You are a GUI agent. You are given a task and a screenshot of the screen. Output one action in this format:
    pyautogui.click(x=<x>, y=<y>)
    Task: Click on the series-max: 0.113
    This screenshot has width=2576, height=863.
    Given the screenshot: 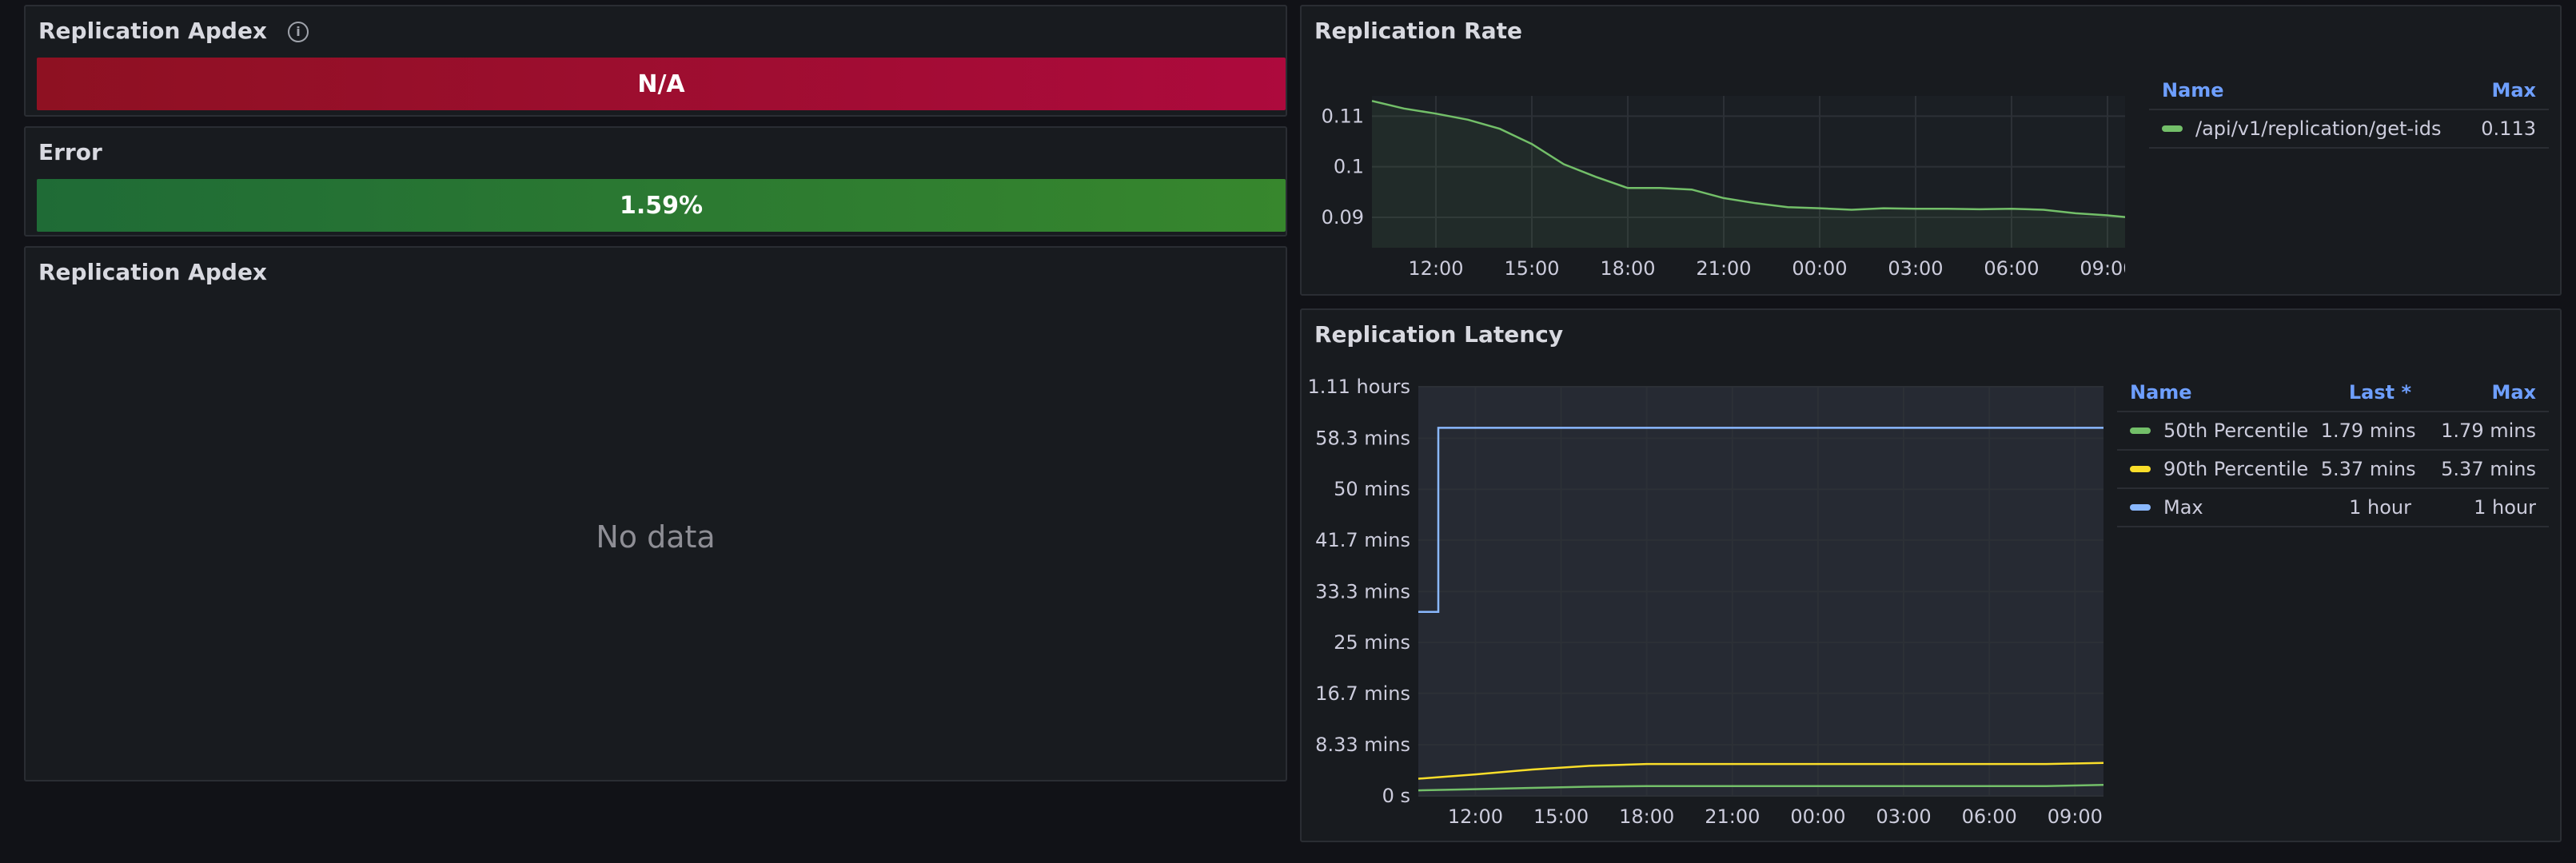 What is the action you would take?
    pyautogui.click(x=2509, y=128)
    